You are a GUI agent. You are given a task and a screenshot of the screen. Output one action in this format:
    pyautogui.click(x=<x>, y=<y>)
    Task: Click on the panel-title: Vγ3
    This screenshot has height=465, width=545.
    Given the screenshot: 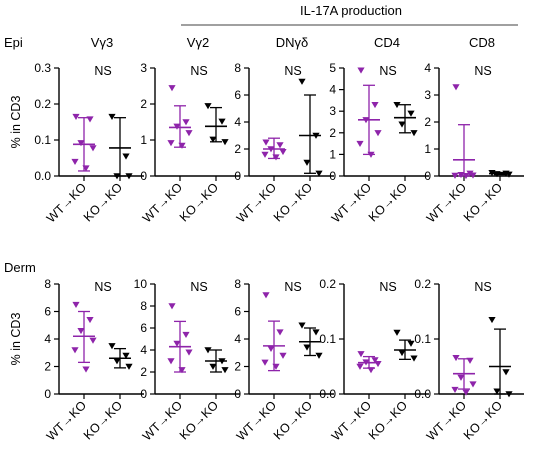 What is the action you would take?
    pyautogui.click(x=102, y=42)
    